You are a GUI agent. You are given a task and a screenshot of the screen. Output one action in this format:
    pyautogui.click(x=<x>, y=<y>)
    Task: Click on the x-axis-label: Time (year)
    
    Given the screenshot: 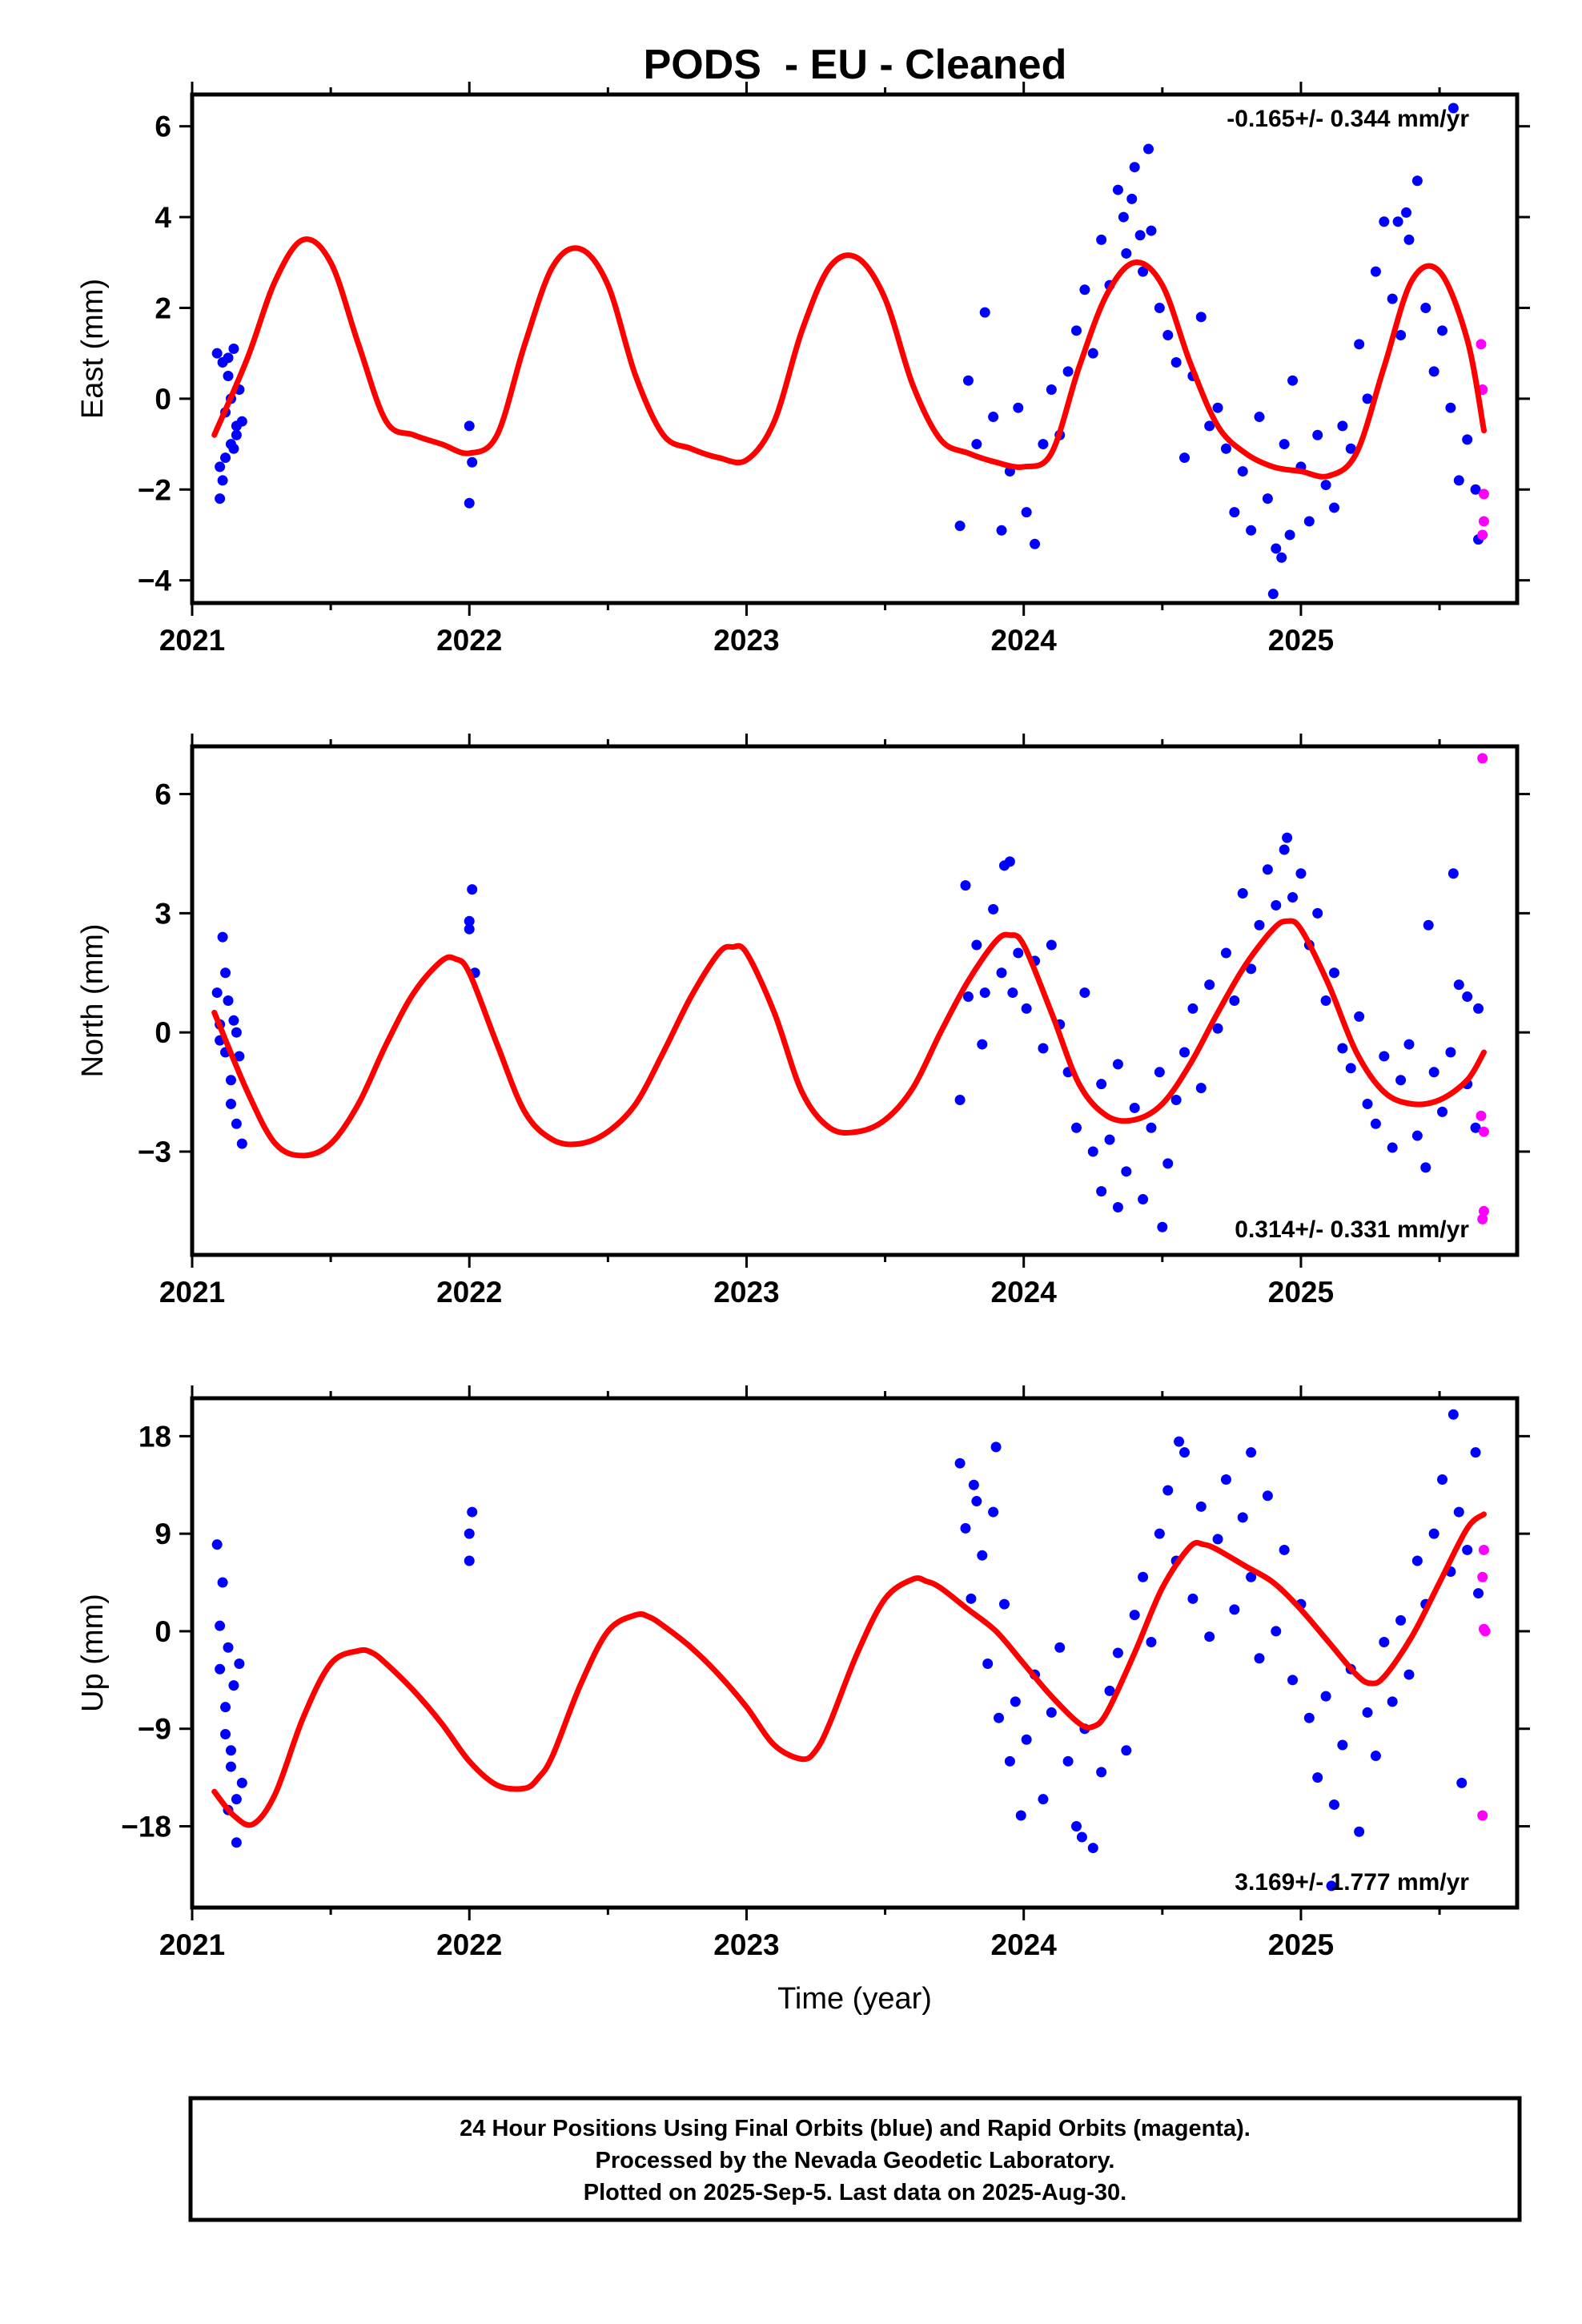 What is the action you would take?
    pyautogui.click(x=854, y=1999)
    